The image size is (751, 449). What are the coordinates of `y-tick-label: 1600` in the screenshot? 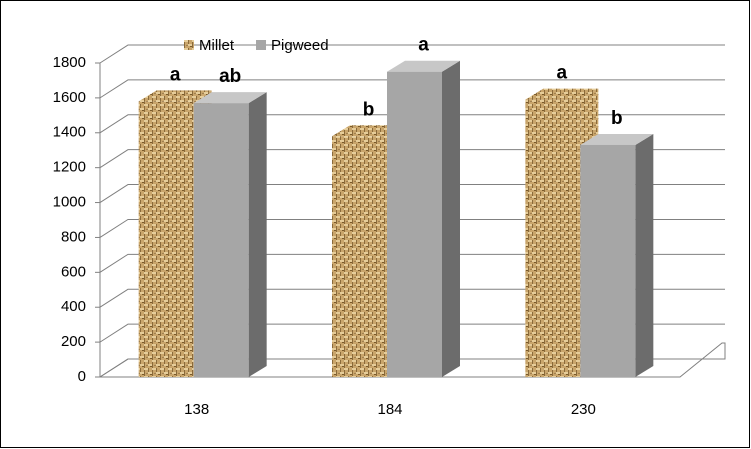 It's located at (69, 97).